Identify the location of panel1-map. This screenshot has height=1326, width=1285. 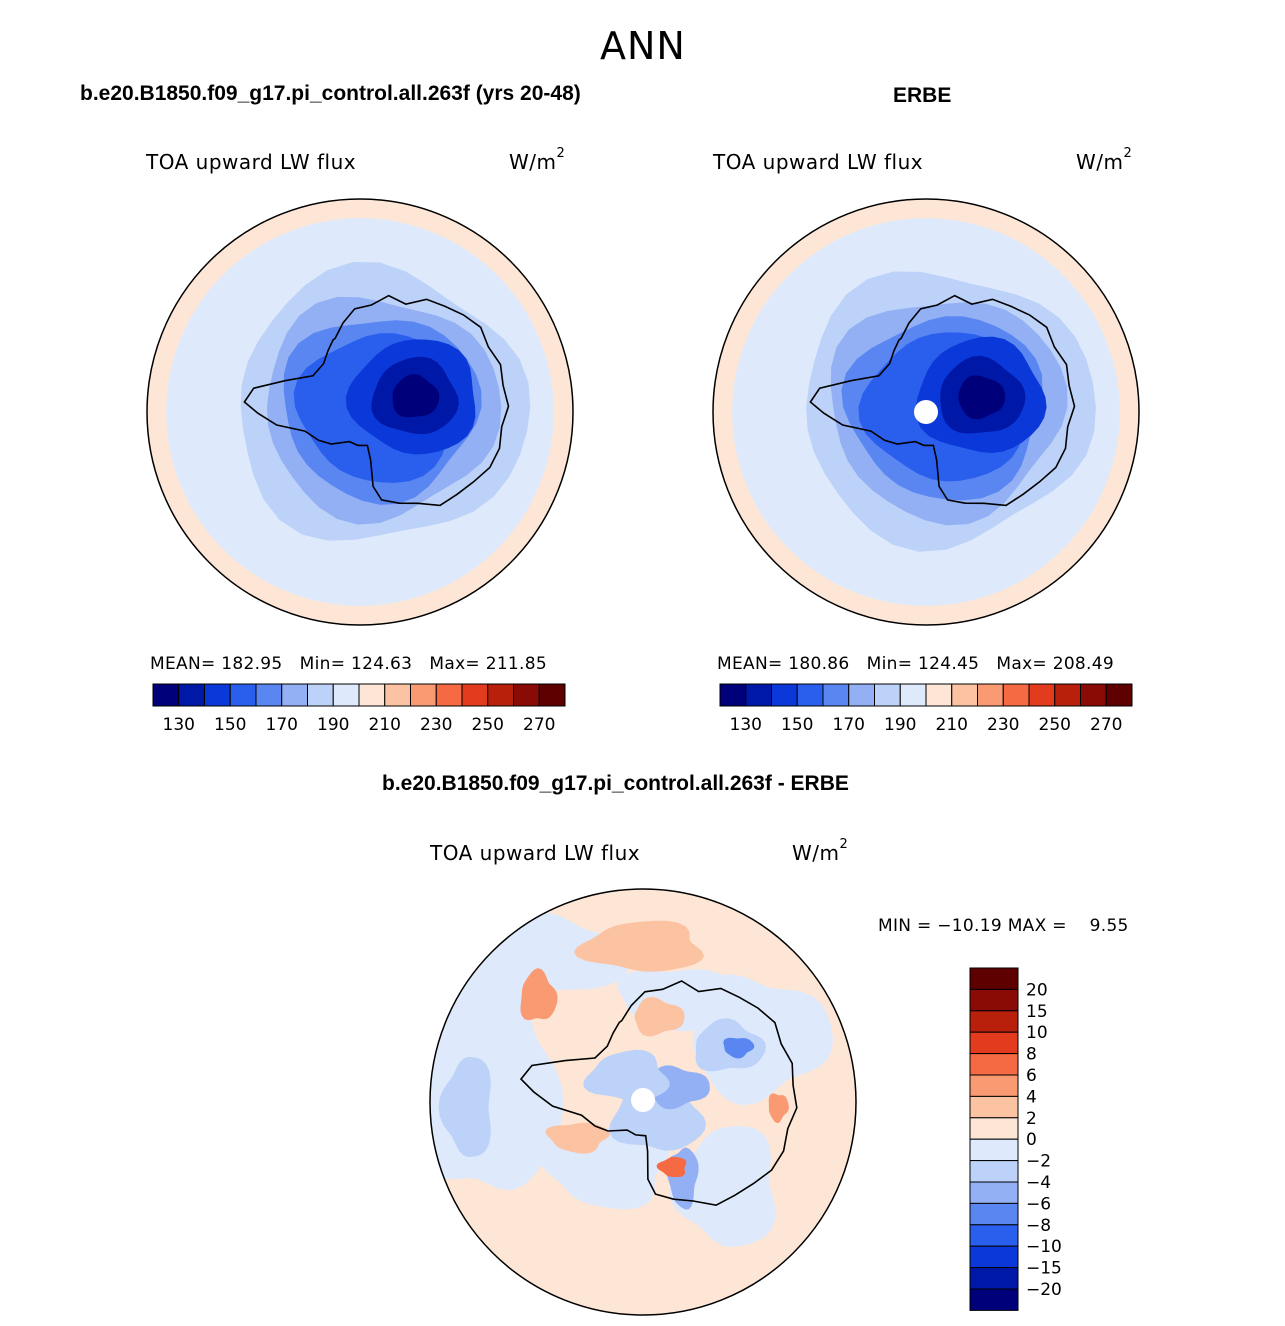
(360, 412).